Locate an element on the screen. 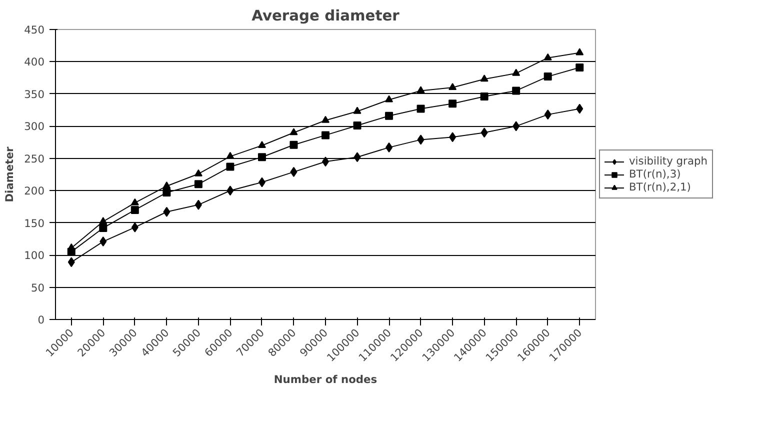  y-tick-label: 200 is located at coordinates (34, 191).